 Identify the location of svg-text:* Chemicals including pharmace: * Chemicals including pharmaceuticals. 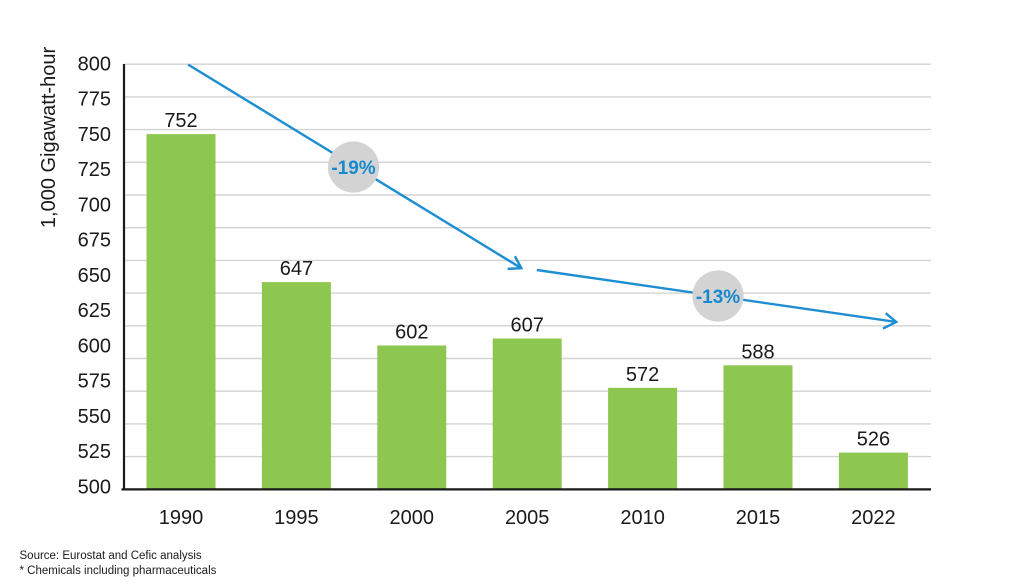
(118, 571).